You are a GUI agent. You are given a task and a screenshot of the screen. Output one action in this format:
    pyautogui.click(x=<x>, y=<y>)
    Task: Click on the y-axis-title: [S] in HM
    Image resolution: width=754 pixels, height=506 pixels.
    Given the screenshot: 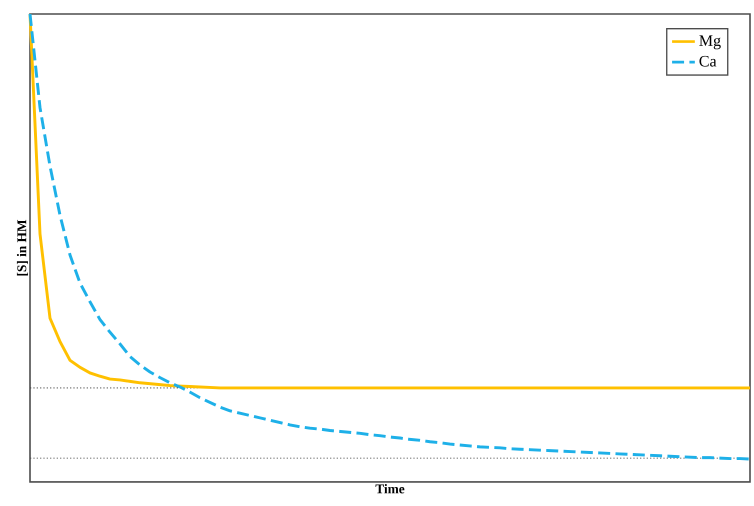 What is the action you would take?
    pyautogui.click(x=22, y=248)
    